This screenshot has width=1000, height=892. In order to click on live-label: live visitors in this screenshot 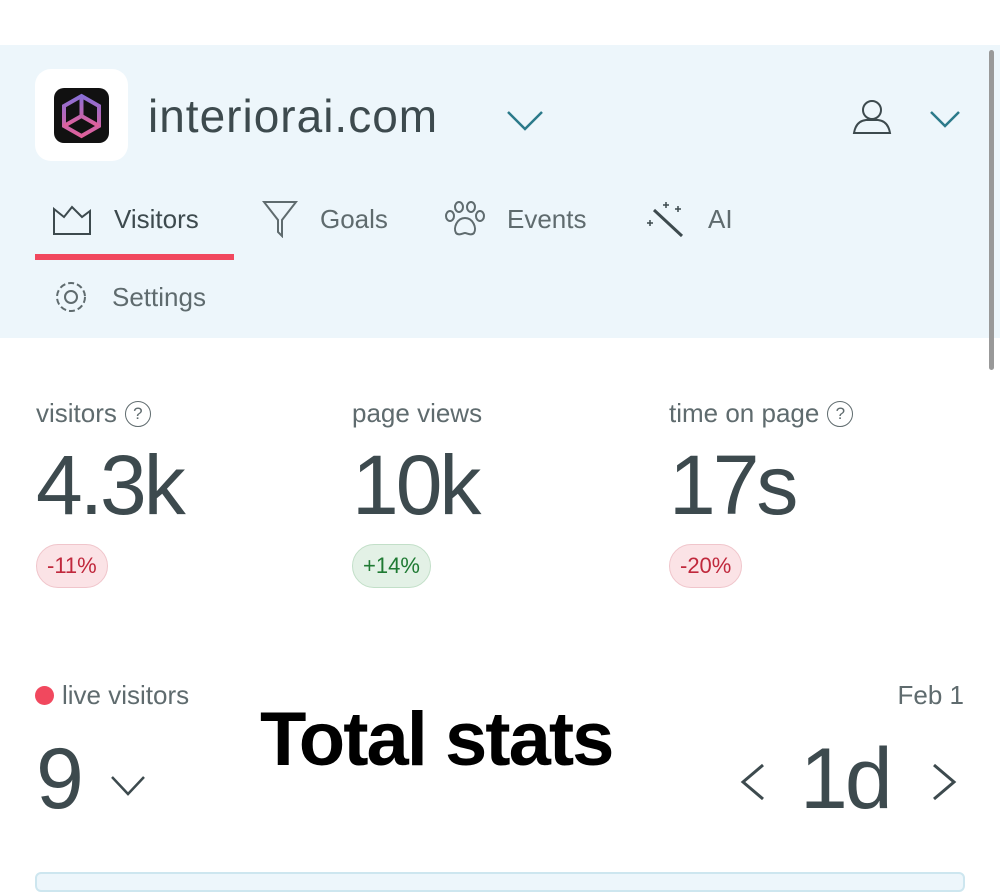, I will do `click(126, 695)`.